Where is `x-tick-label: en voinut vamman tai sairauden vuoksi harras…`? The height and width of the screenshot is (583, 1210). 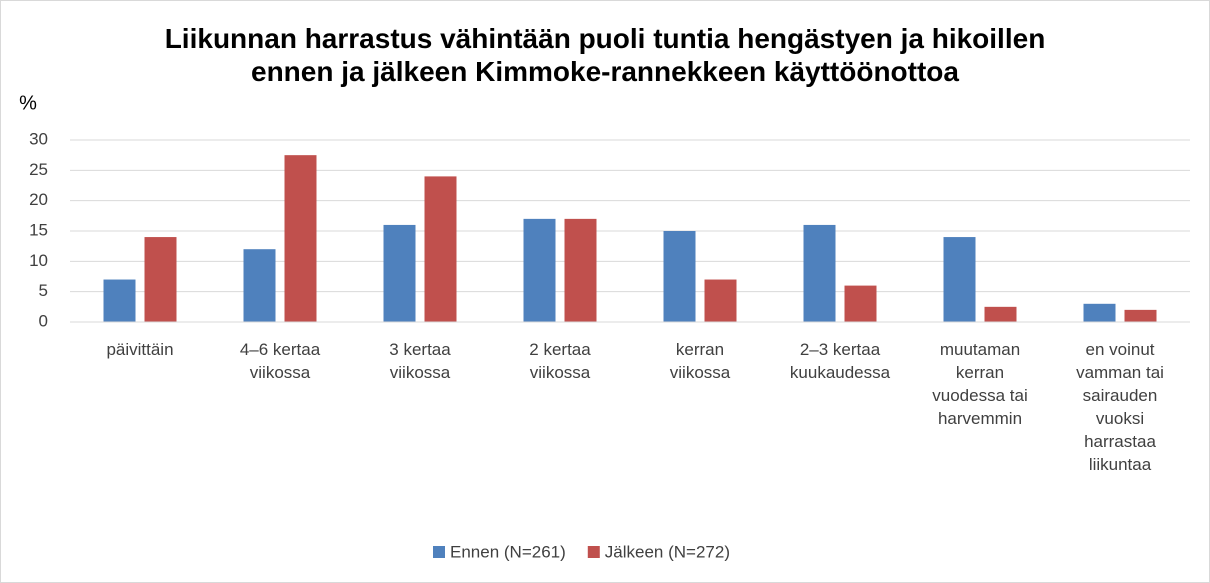 x-tick-label: en voinut vamman tai sairauden vuoksi harras… is located at coordinates (1120, 407).